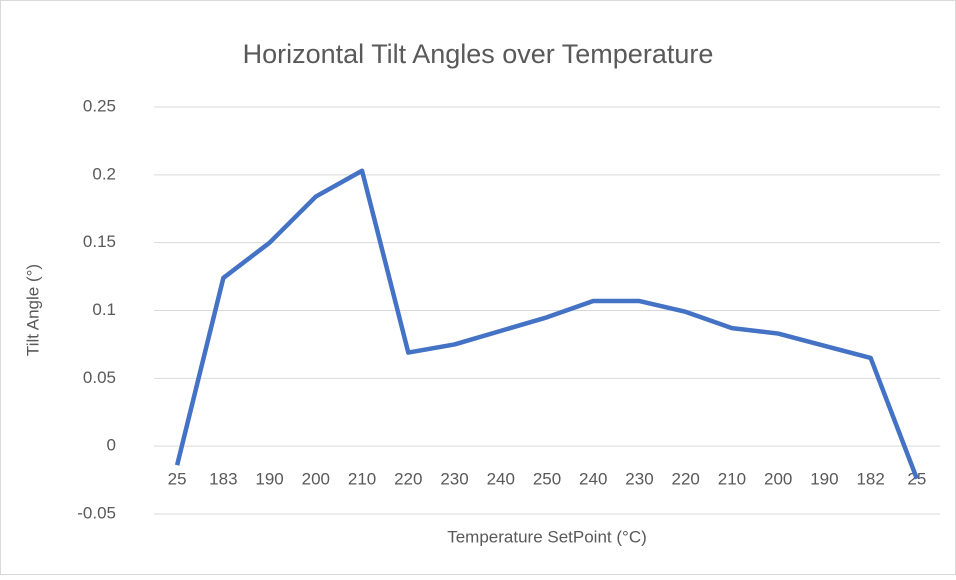  What do you see at coordinates (32, 310) in the screenshot?
I see `y-axis-title: Tilt Angle (°)` at bounding box center [32, 310].